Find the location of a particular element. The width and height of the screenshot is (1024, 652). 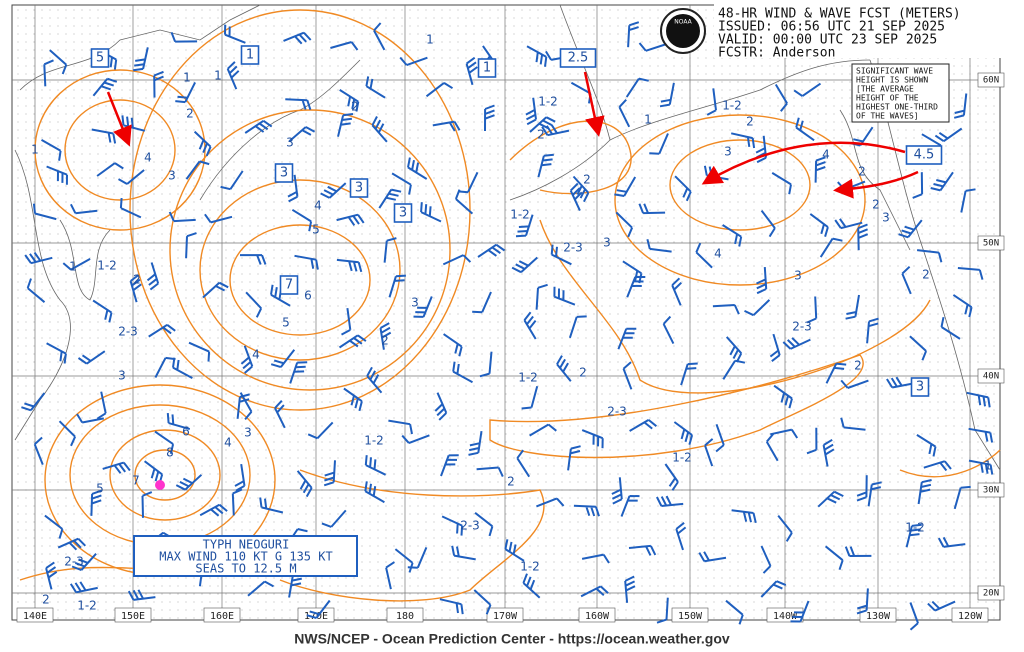

note-line: HEIGHT OF THE is located at coordinates (887, 98).